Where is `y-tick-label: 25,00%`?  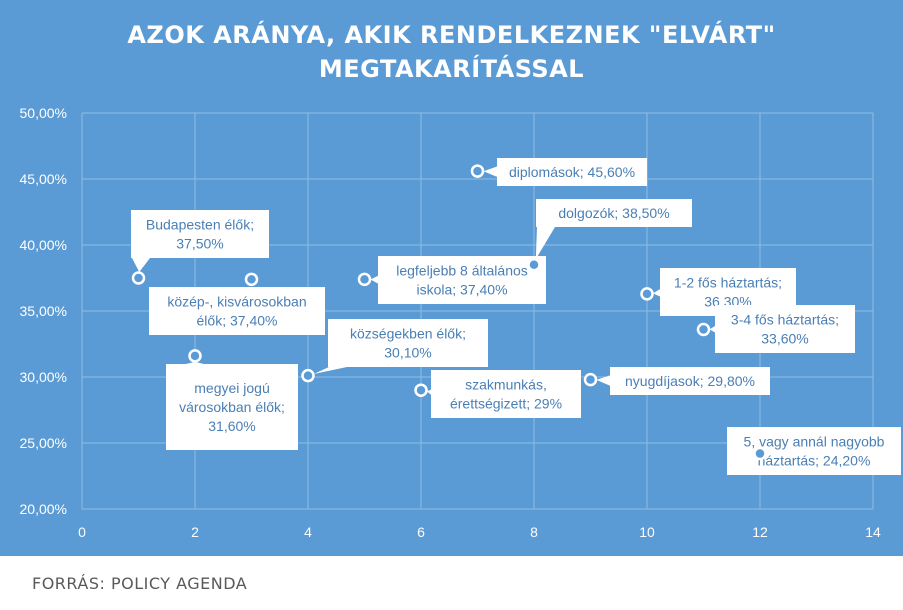
y-tick-label: 25,00% is located at coordinates (43, 443).